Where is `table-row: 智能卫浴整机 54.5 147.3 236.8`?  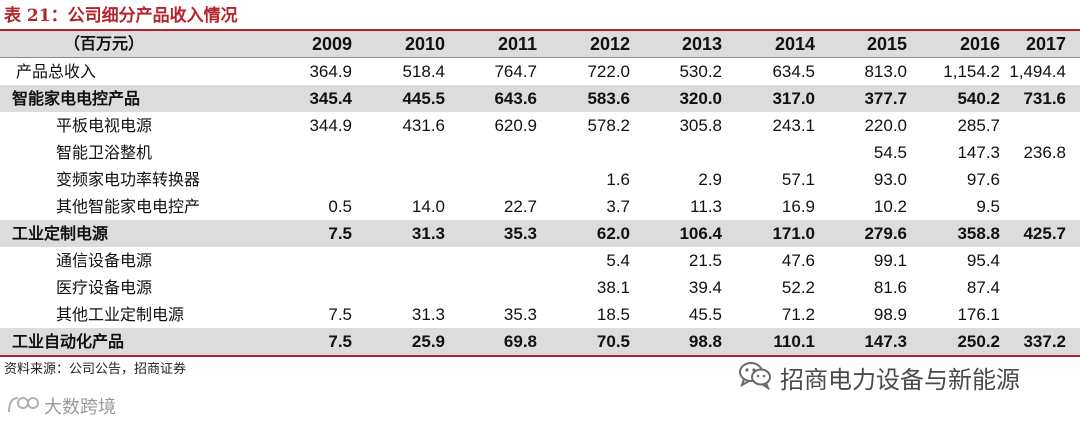 table-row: 智能卫浴整机 54.5 147.3 236.8 is located at coordinates (540, 152).